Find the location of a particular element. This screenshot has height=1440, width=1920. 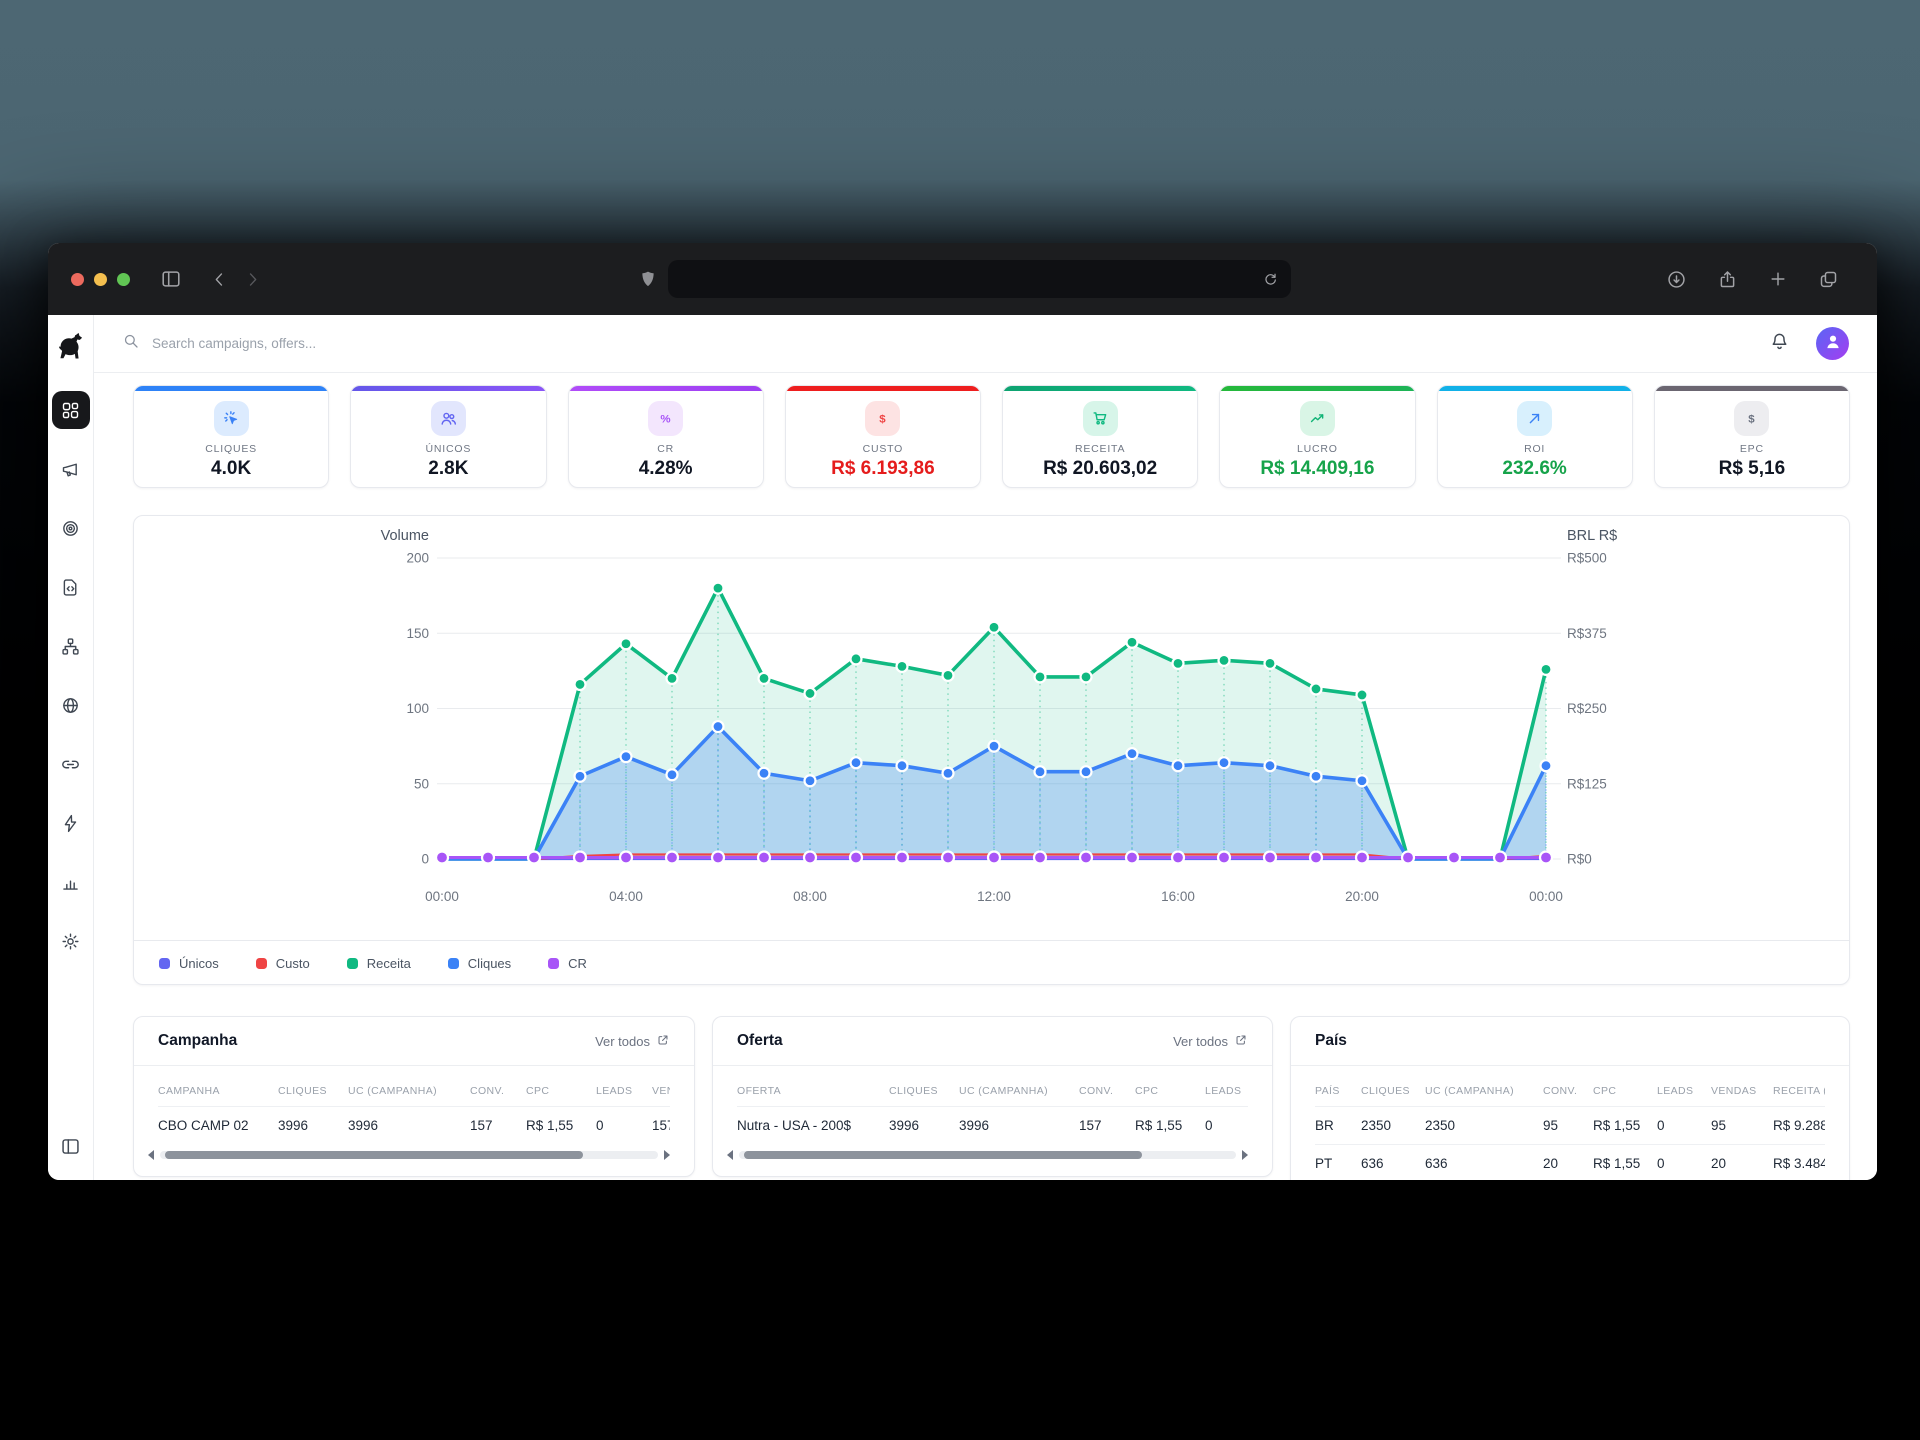

sidebar-item-megaphone-icon is located at coordinates (71, 469).